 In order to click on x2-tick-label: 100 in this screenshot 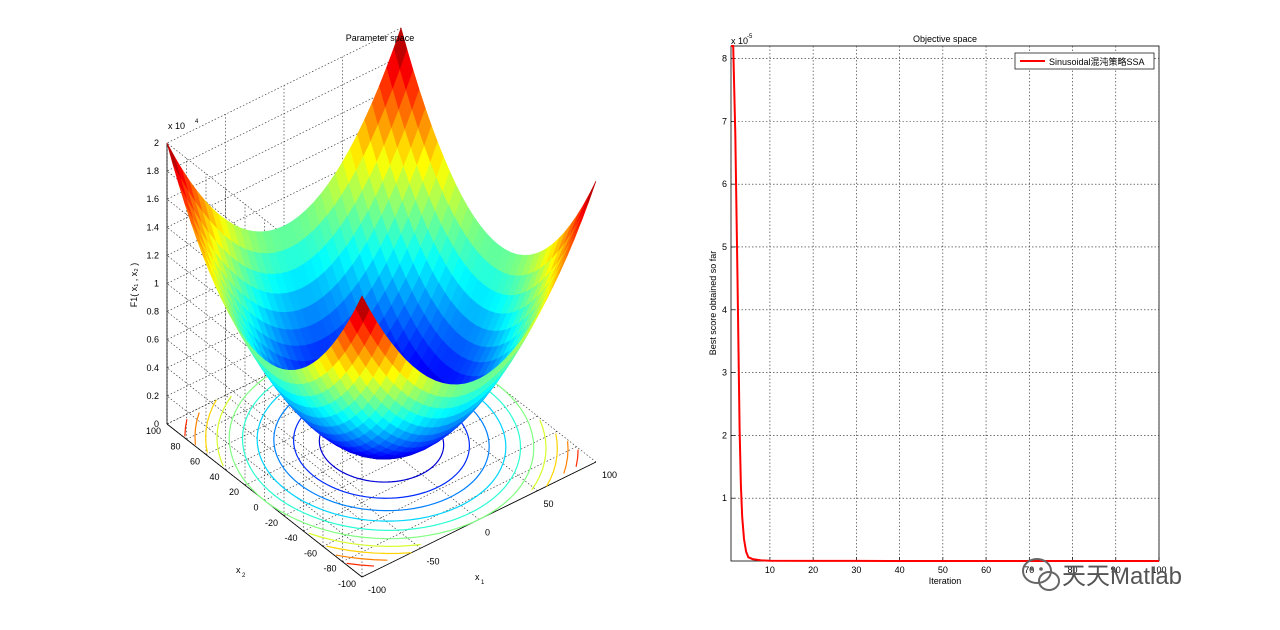, I will do `click(153, 431)`.